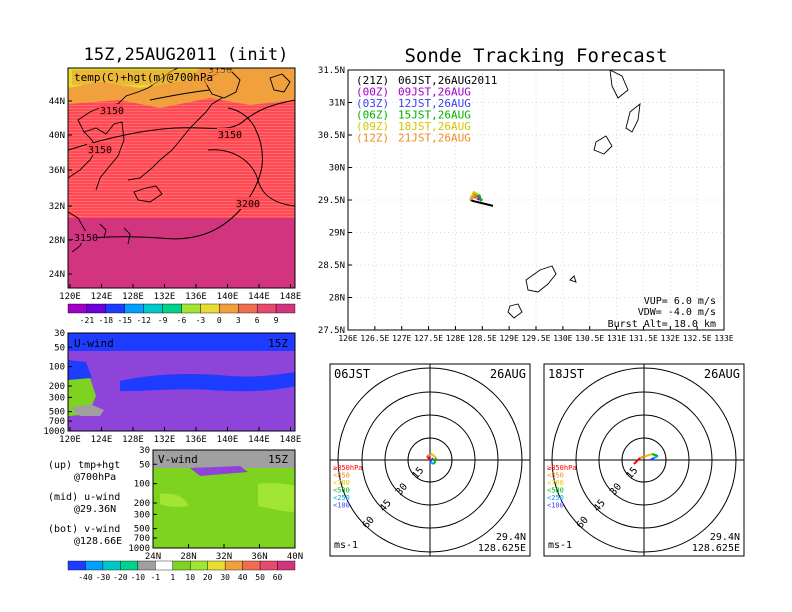 This screenshot has width=792, height=612. What do you see at coordinates (80, 370) in the screenshot?
I see `u-fill-left-blue` at bounding box center [80, 370].